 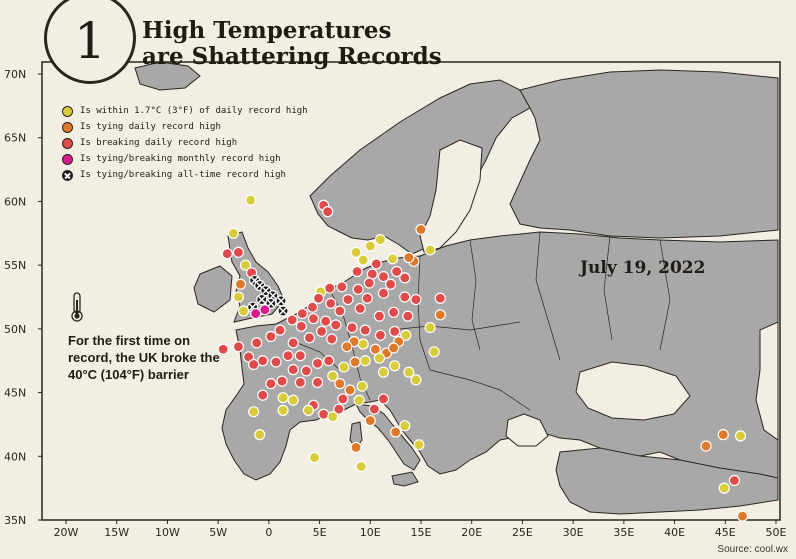 What do you see at coordinates (167, 532) in the screenshot?
I see `lon-tick-10W: 10W` at bounding box center [167, 532].